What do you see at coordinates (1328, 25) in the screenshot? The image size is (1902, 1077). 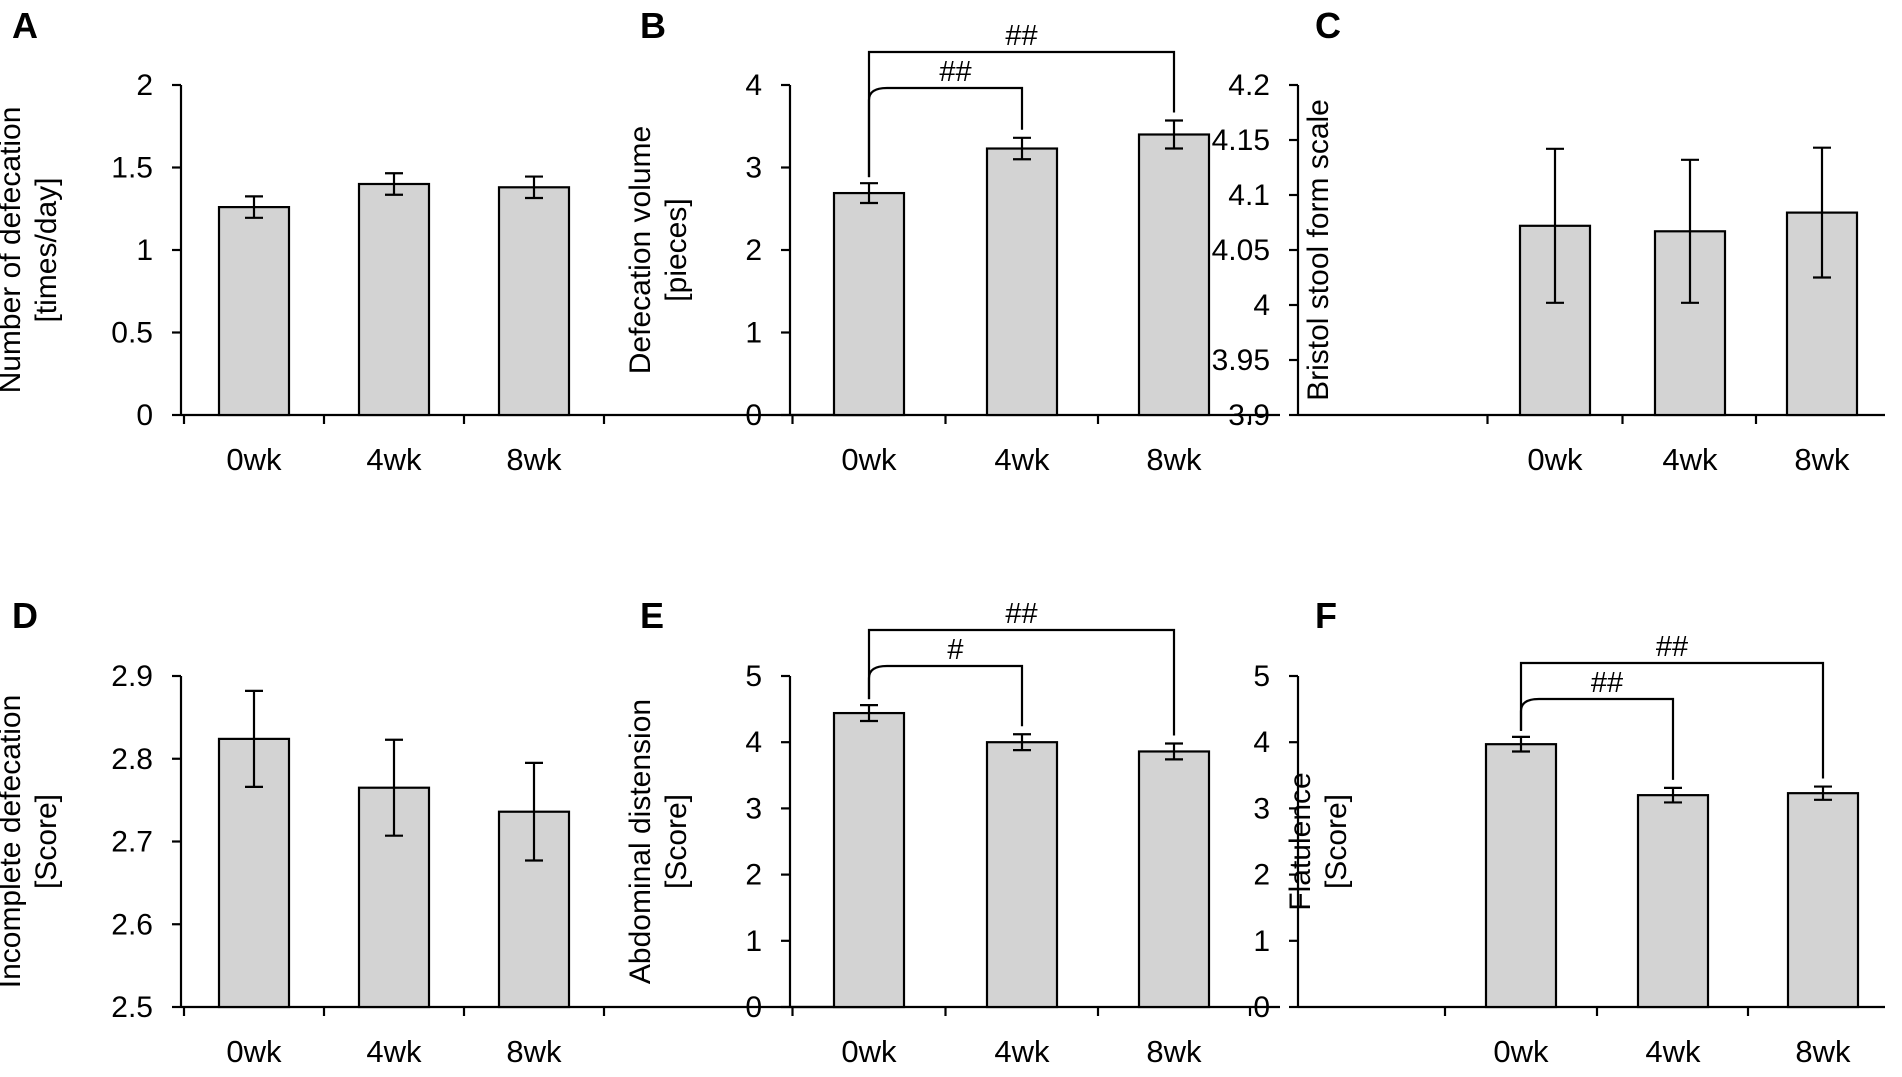 I see `panel-letter: C` at bounding box center [1328, 25].